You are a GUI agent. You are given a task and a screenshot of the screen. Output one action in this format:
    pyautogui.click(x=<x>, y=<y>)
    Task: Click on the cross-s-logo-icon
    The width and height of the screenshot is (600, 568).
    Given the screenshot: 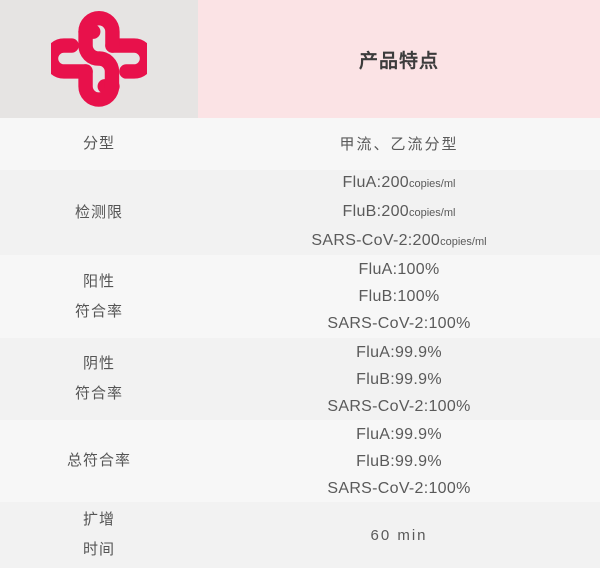 What is the action you would take?
    pyautogui.click(x=99, y=59)
    